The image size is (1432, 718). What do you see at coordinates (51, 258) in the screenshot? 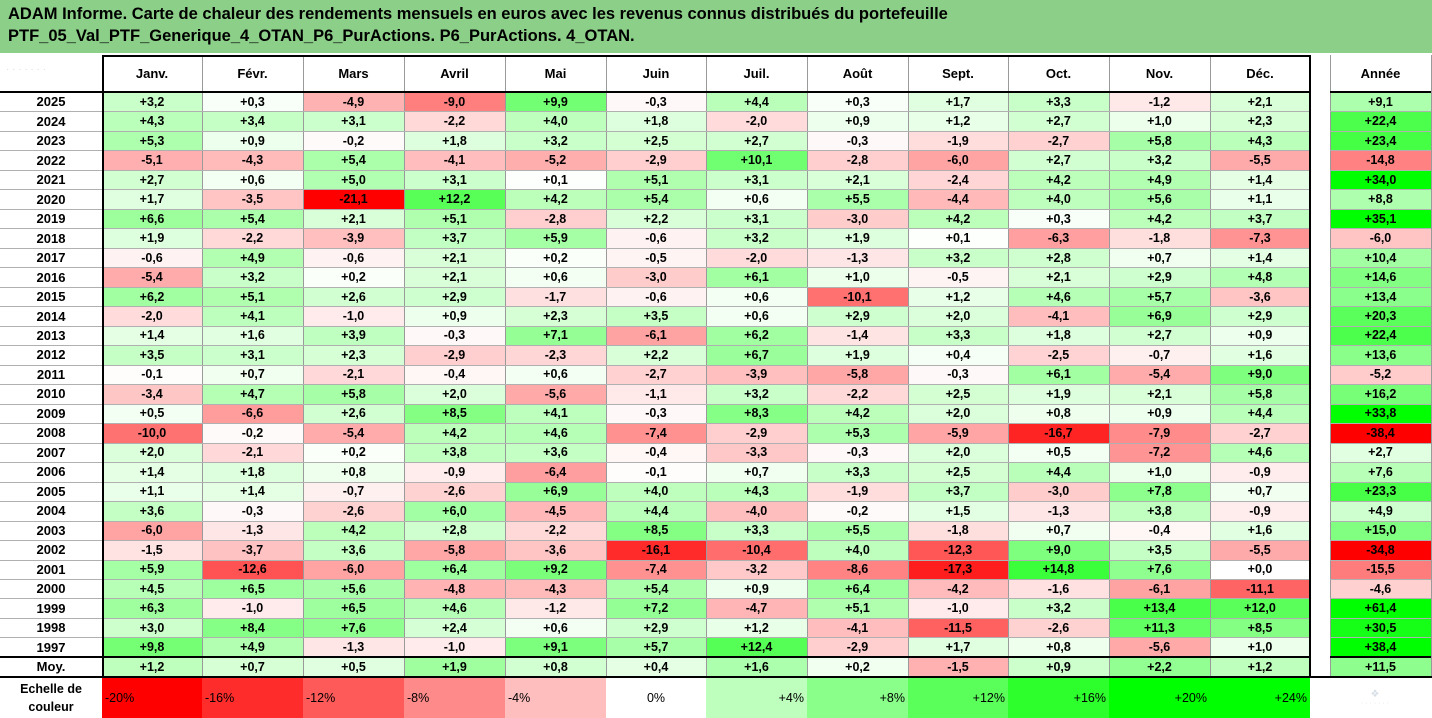
I see `row-year-label: 2017` at bounding box center [51, 258].